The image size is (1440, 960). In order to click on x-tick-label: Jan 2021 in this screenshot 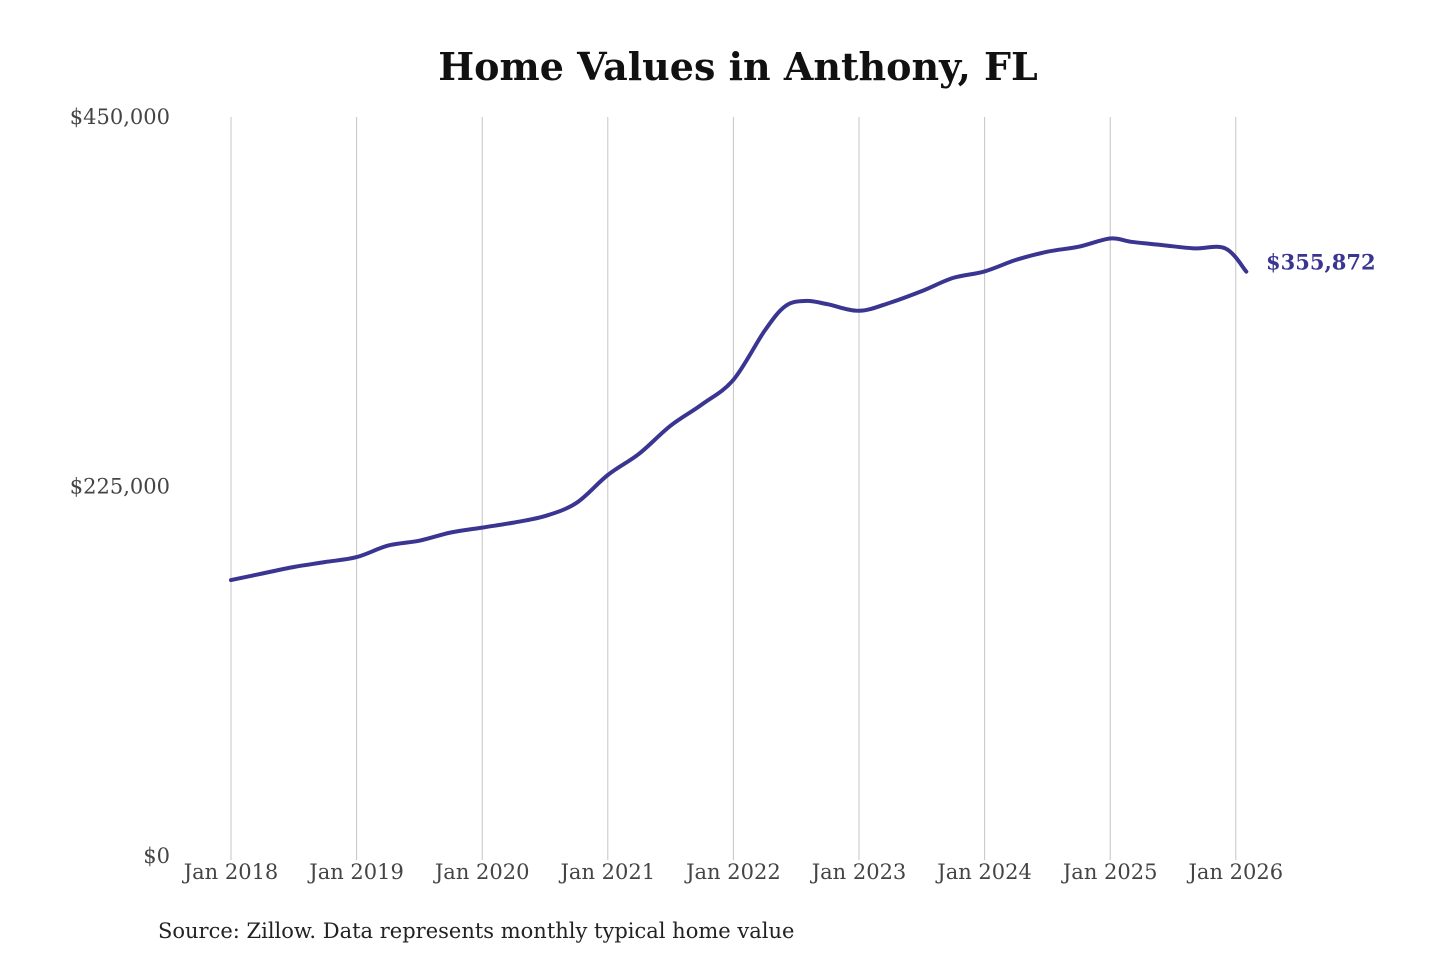, I will do `click(607, 872)`.